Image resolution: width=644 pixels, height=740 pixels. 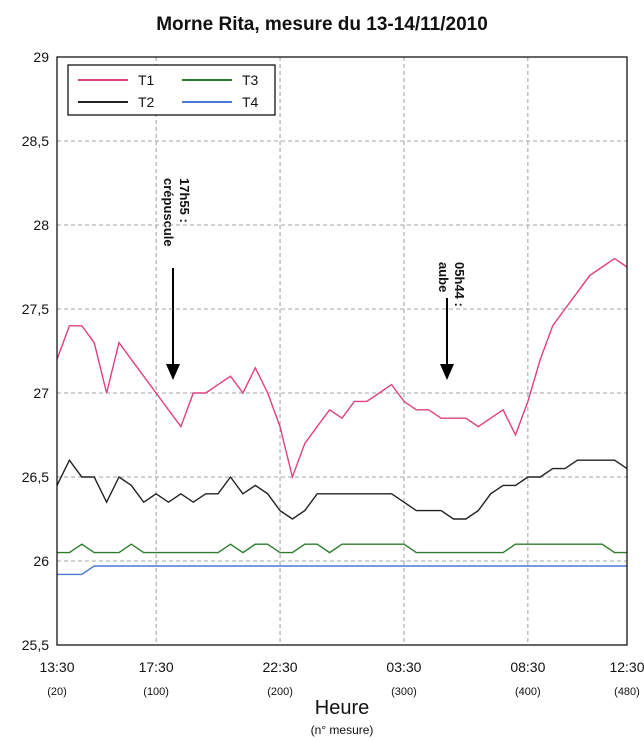 What do you see at coordinates (184, 200) in the screenshot?
I see `annotation-text: 17h55 :` at bounding box center [184, 200].